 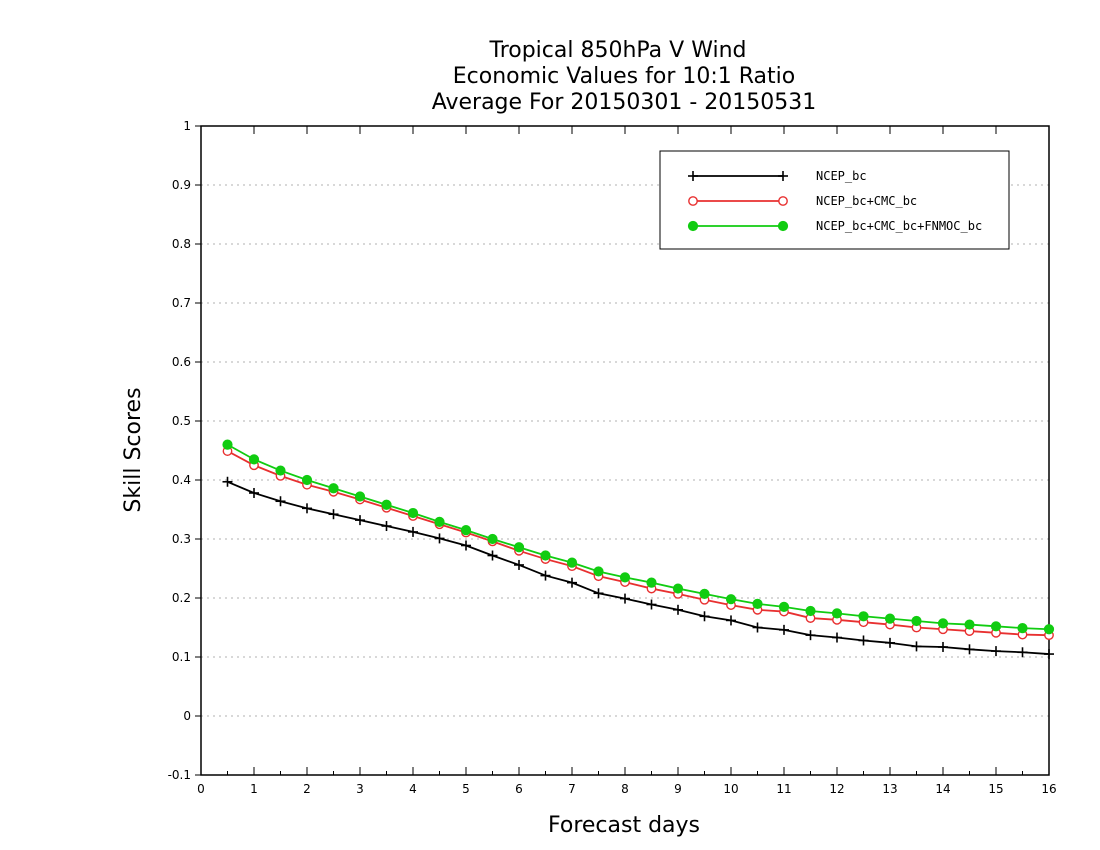 What do you see at coordinates (133, 449) in the screenshot?
I see `y-axis-label: Skill Scores` at bounding box center [133, 449].